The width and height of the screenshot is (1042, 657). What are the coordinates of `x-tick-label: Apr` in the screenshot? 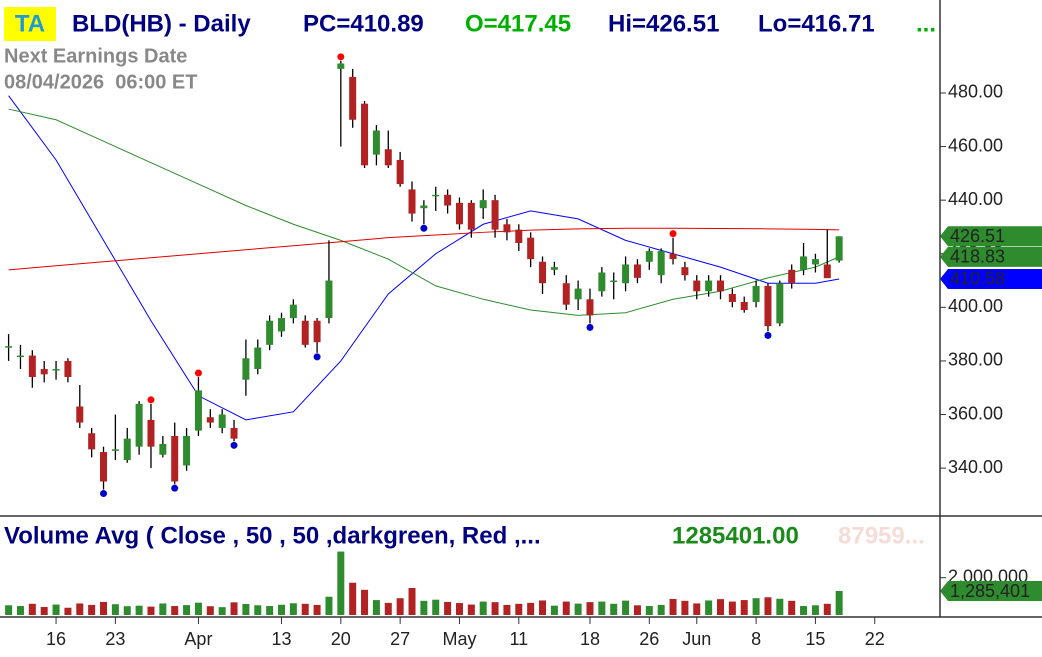 It's located at (198, 639).